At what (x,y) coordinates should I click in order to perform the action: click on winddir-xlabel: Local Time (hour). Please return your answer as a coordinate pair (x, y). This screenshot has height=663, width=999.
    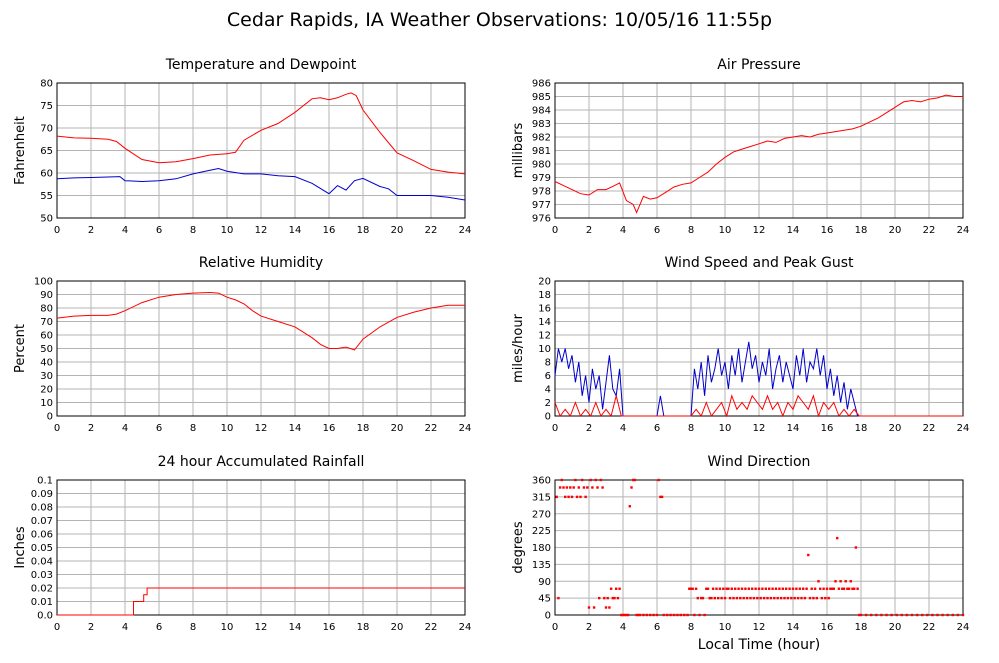
    Looking at the image, I should click on (759, 645).